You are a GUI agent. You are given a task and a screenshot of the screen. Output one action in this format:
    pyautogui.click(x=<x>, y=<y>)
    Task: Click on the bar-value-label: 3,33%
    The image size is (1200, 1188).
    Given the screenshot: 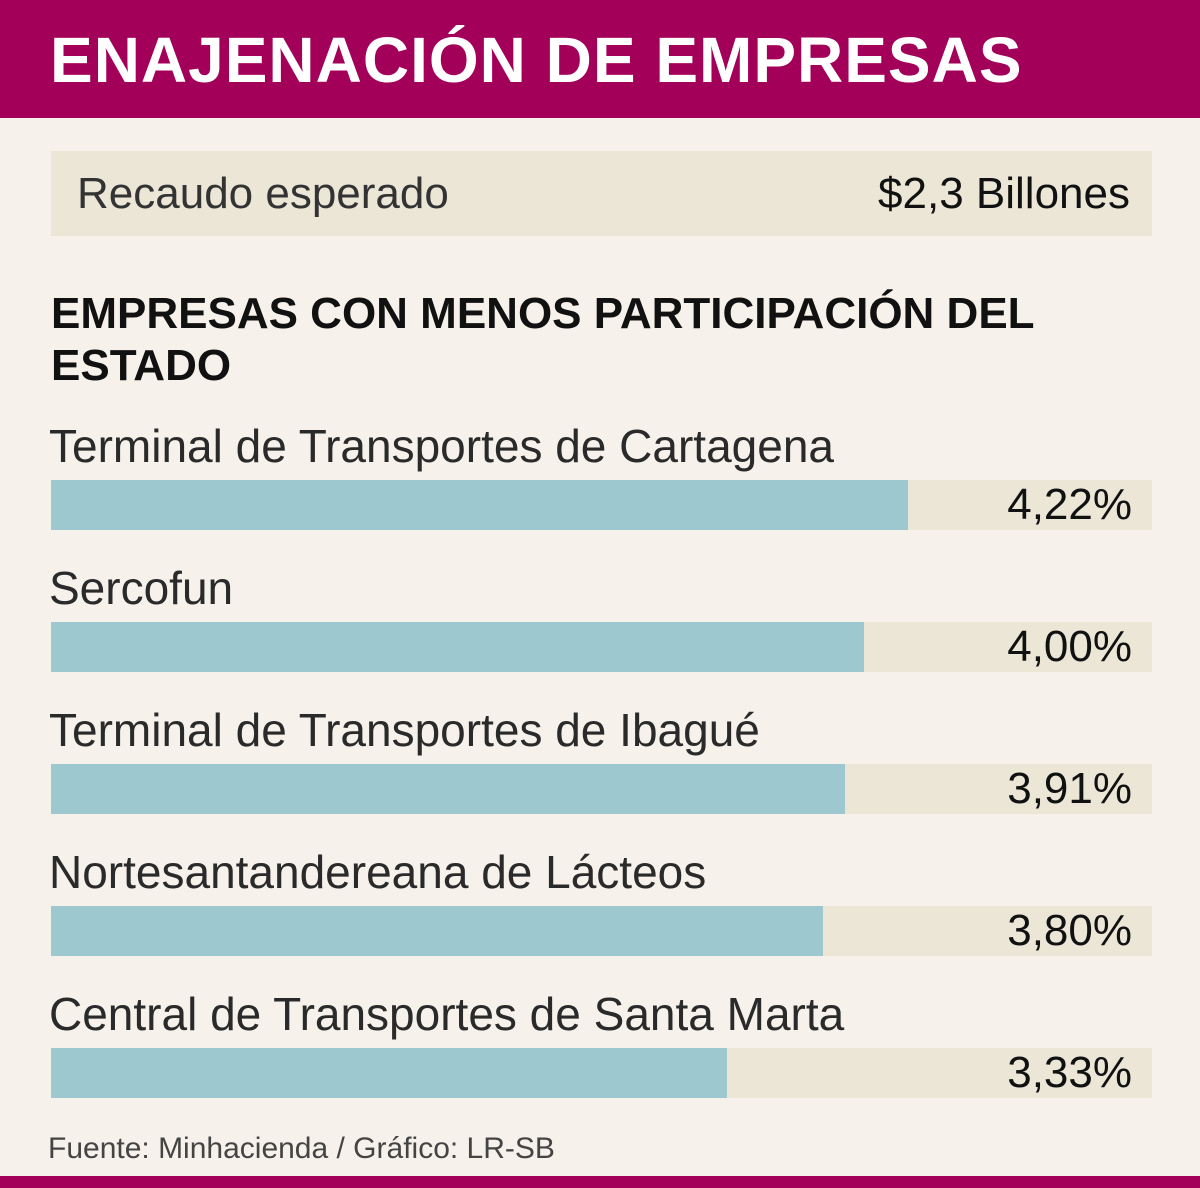 What is the action you would take?
    pyautogui.click(x=1069, y=1072)
    